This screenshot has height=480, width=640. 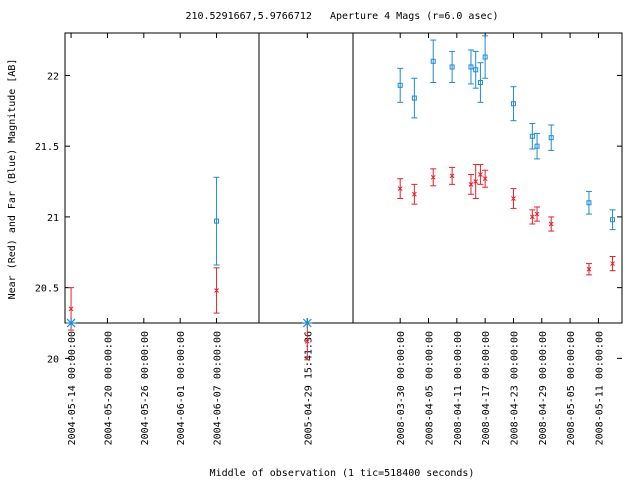 I want to click on y-tick-label: 22, so click(x=53, y=76).